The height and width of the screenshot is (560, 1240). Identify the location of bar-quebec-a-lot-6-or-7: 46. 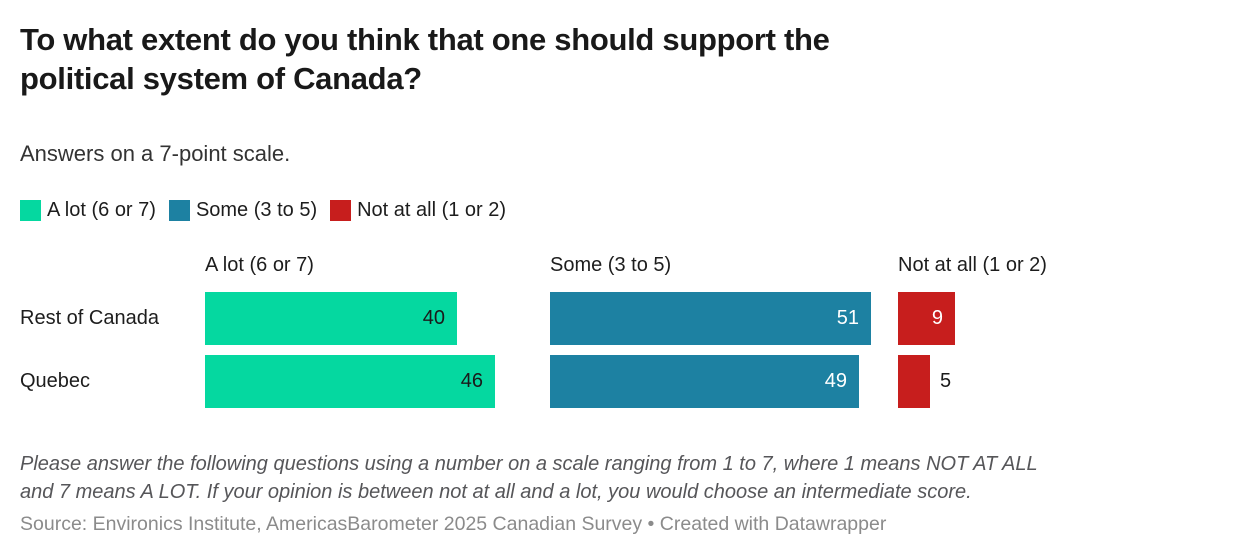
(350, 381).